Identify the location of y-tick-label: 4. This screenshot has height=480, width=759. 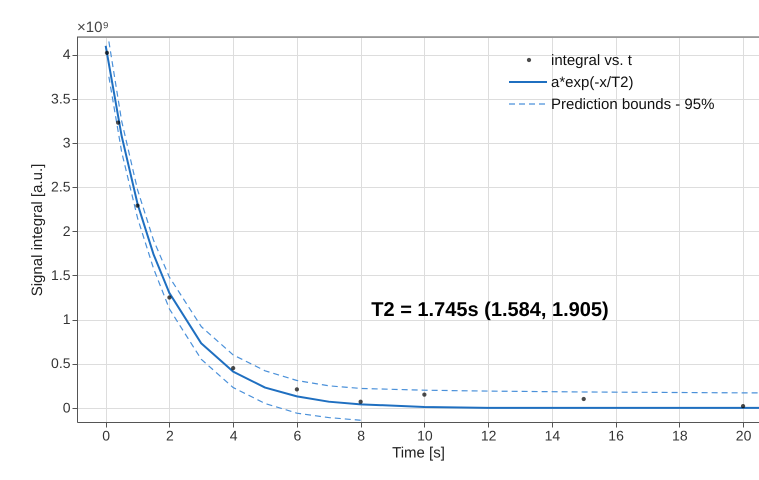
(66, 54).